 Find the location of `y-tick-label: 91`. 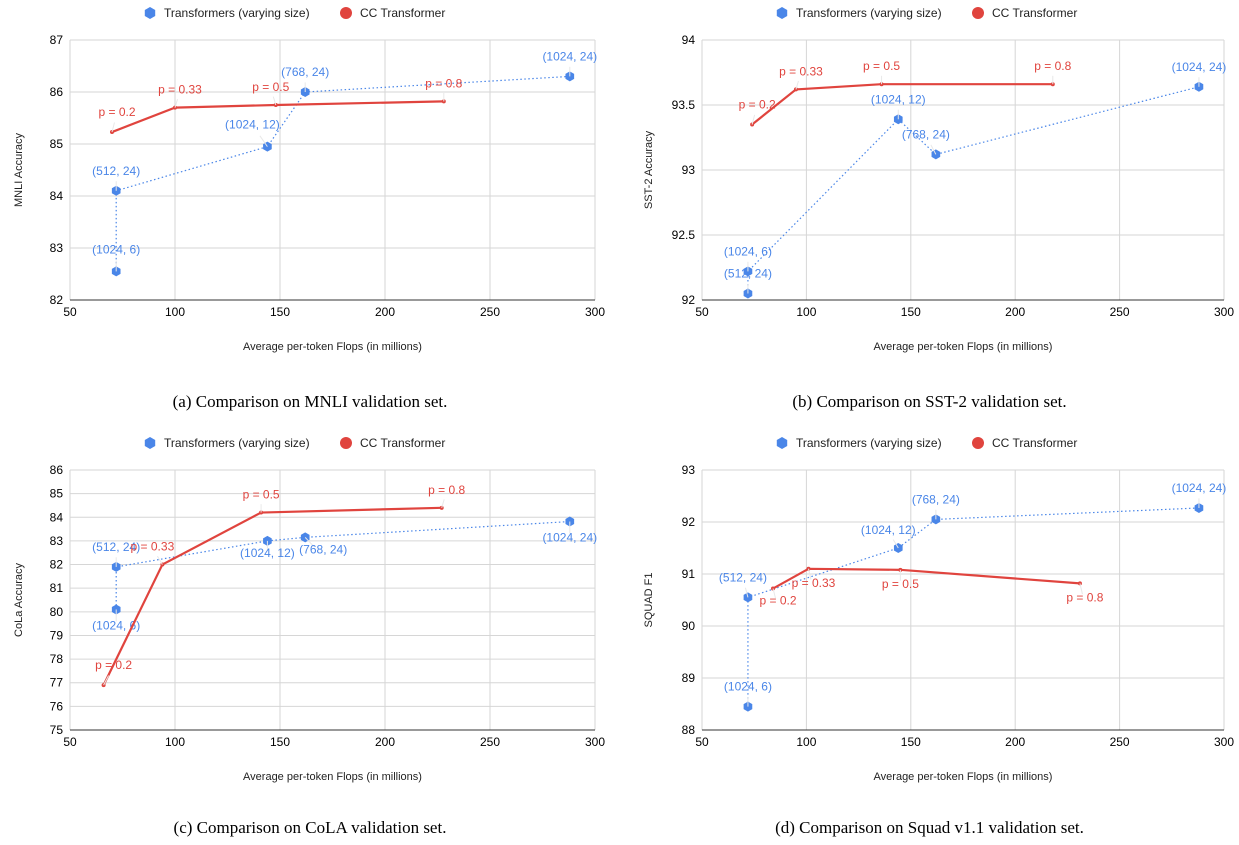

y-tick-label: 91 is located at coordinates (689, 574).